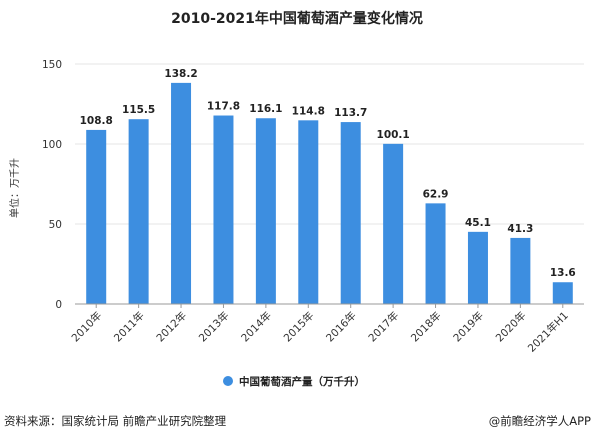 This screenshot has height=440, width=595. Describe the element at coordinates (511, 327) in the screenshot. I see `x-tick-label: 2020年` at that location.